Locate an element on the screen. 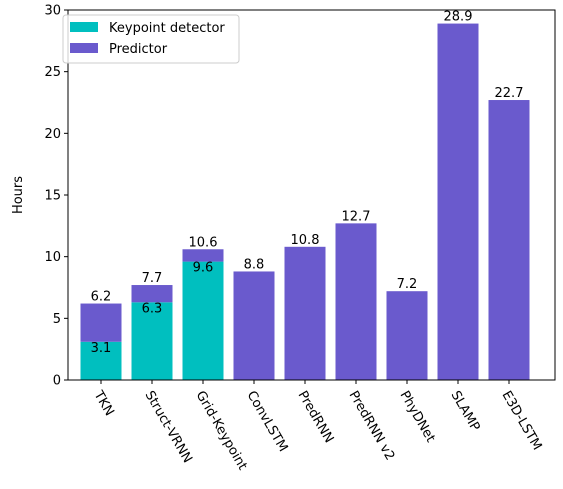 The image size is (563, 489). y-tick-label: 5 is located at coordinates (57, 319).